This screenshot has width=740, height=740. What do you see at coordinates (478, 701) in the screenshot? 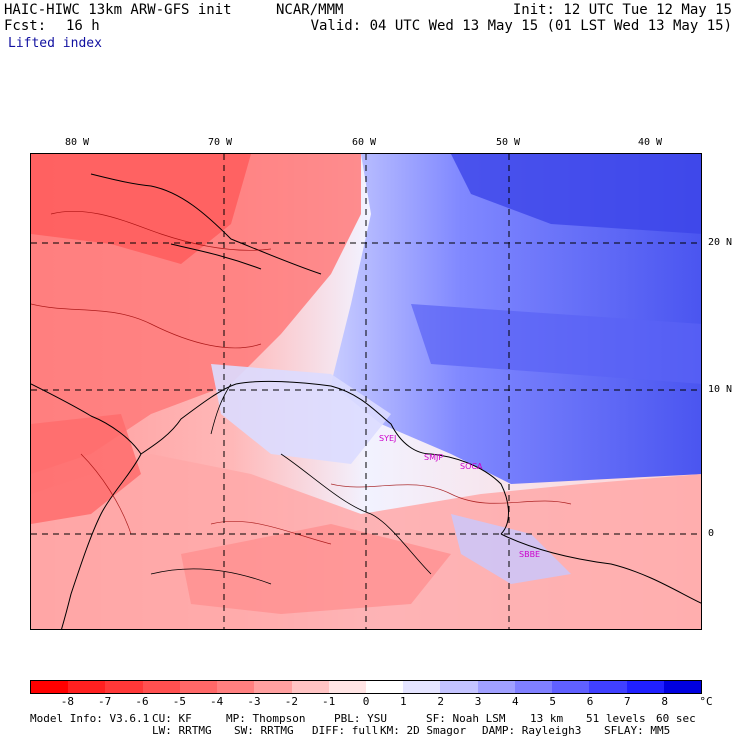
I see `colorbar-tick-label: 3` at bounding box center [478, 701].